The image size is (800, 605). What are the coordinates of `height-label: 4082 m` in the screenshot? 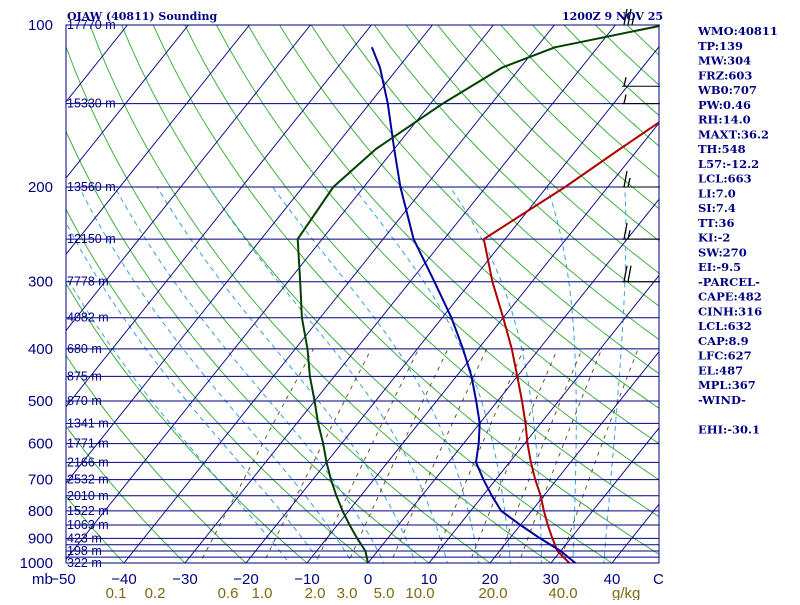 It's located at (88, 318).